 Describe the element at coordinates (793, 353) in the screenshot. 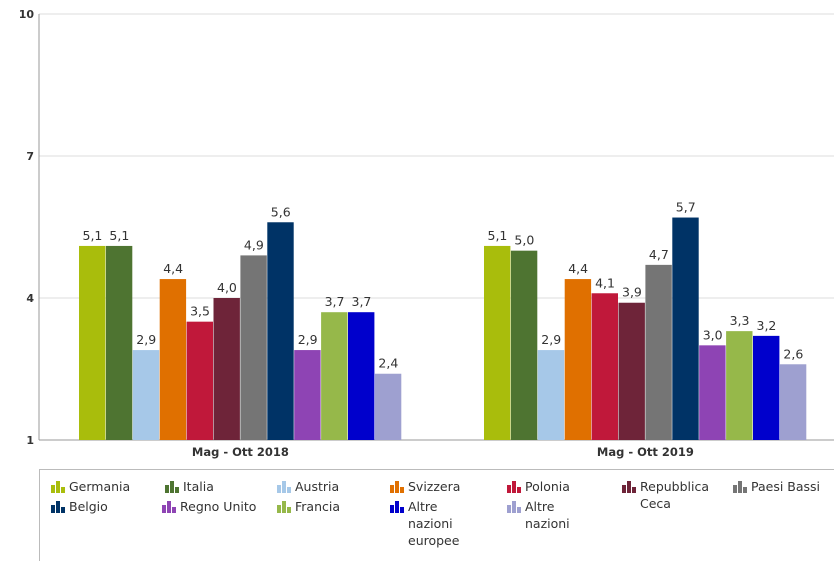

I see `data-label: 2,6` at that location.